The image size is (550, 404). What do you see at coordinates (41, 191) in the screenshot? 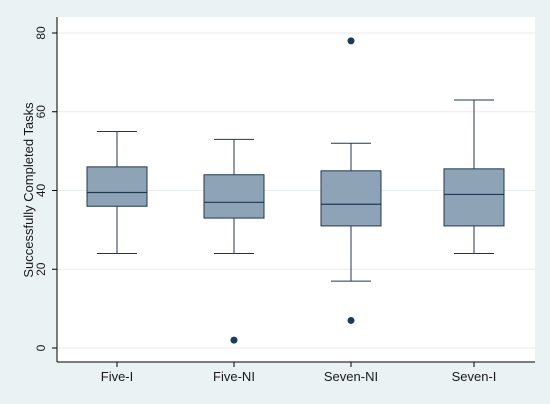
I see `y-tick-label: 40` at bounding box center [41, 191].